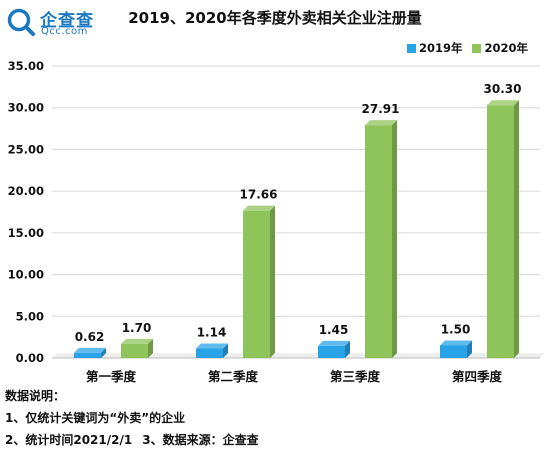 This screenshot has width=550, height=455. I want to click on notes-line-2b: 3、数据来源：企查查, so click(200, 440).